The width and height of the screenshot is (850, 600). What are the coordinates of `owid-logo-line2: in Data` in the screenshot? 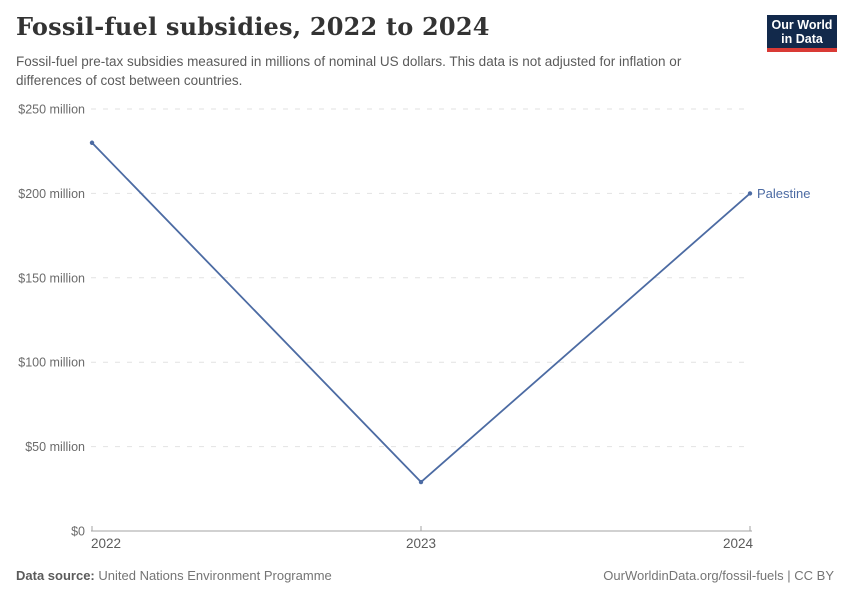 It's located at (802, 38).